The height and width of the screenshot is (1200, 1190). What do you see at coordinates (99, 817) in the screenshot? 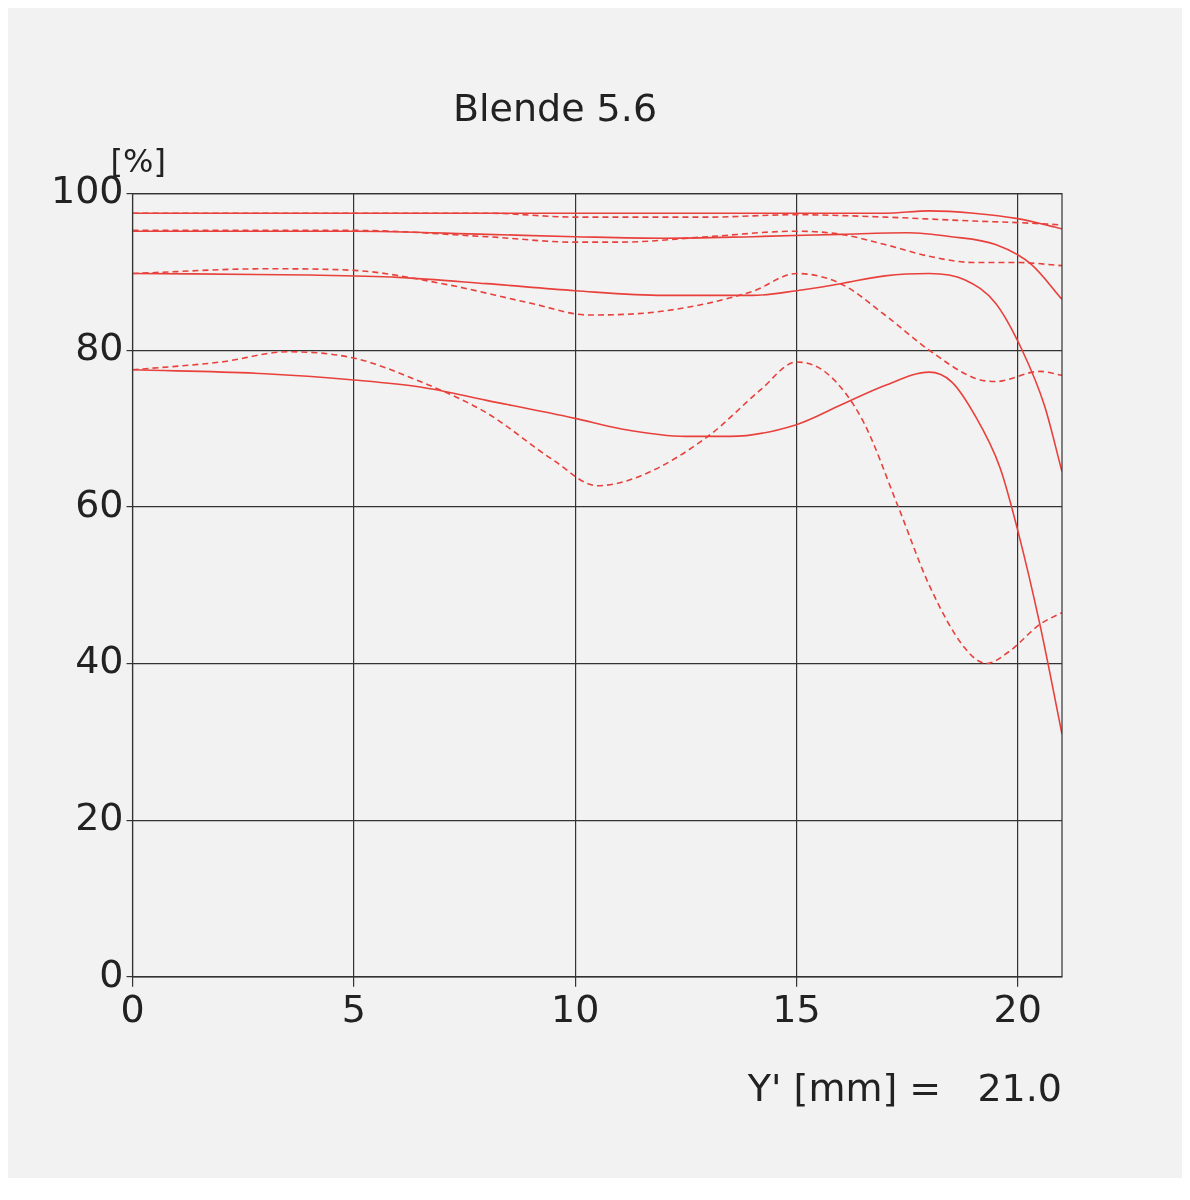
I see `y-tick-label: 20` at bounding box center [99, 817].